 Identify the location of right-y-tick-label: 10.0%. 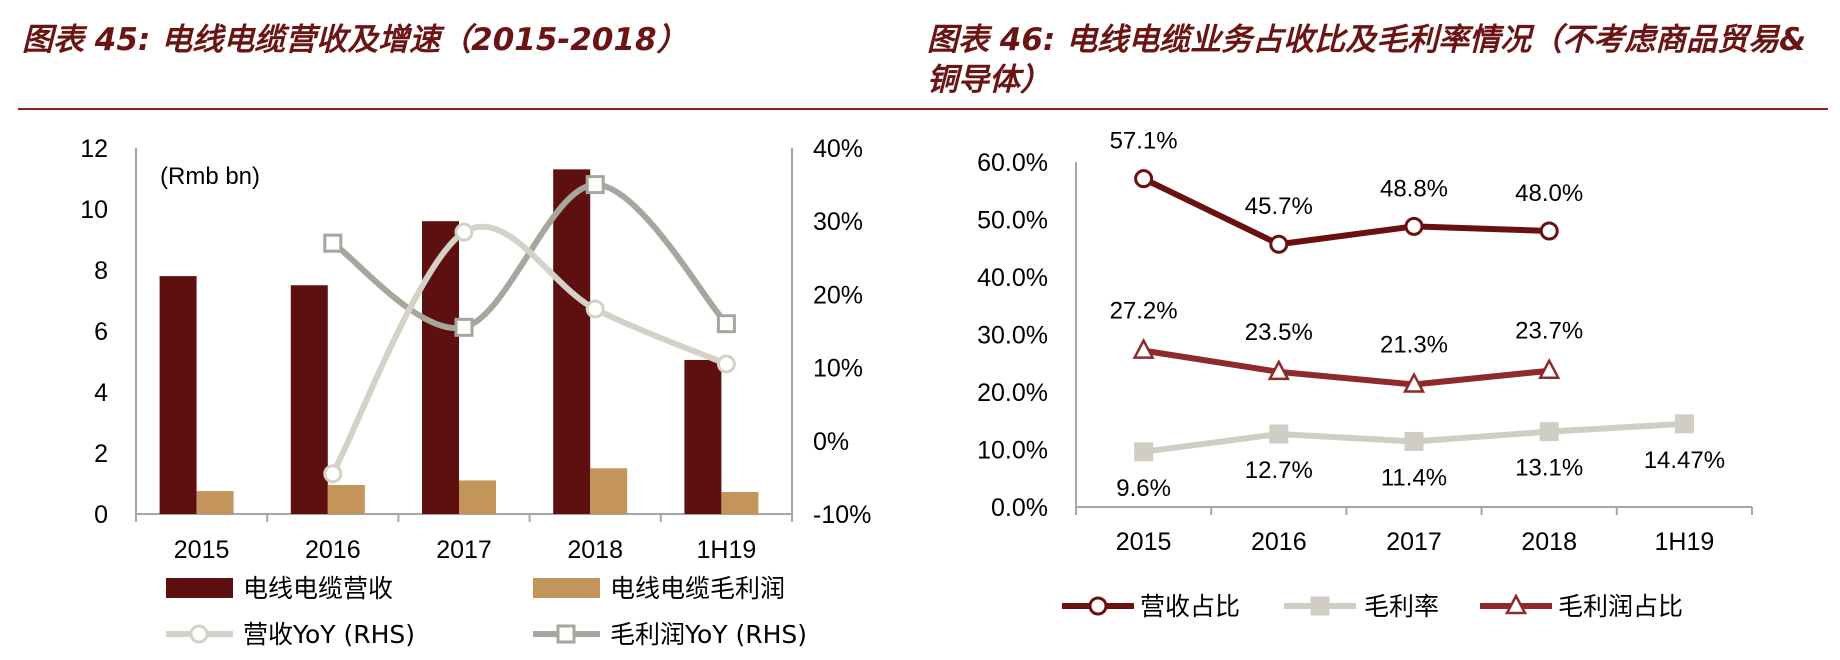
(1012, 451).